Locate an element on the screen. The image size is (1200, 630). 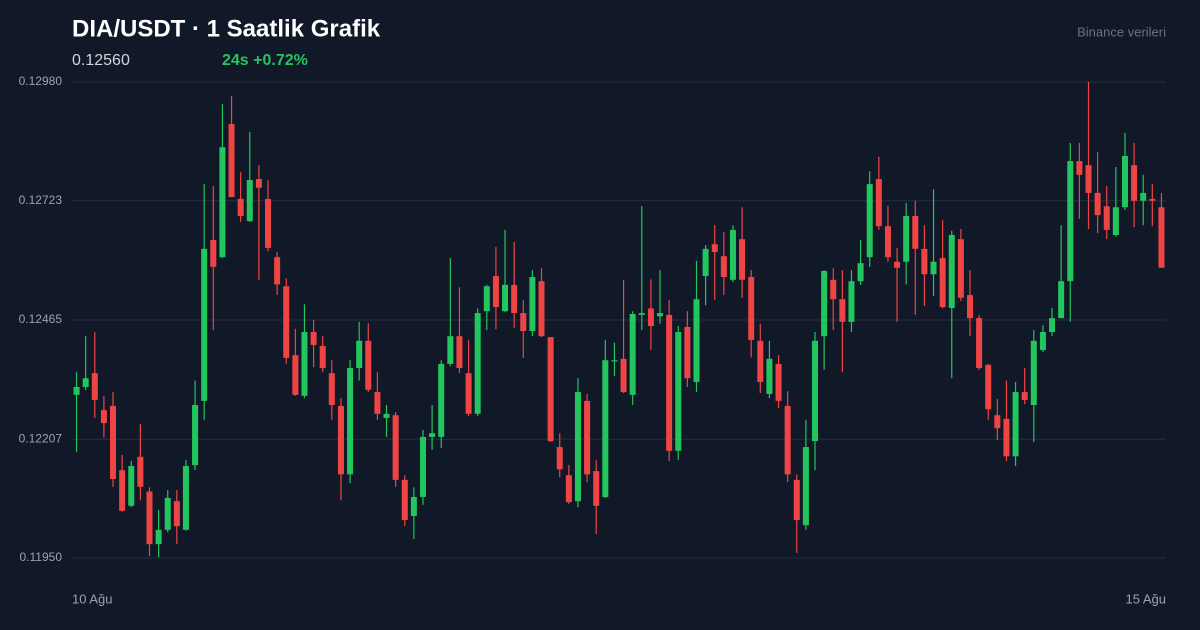
x-tick-label: 10 Ağu is located at coordinates (92, 598).